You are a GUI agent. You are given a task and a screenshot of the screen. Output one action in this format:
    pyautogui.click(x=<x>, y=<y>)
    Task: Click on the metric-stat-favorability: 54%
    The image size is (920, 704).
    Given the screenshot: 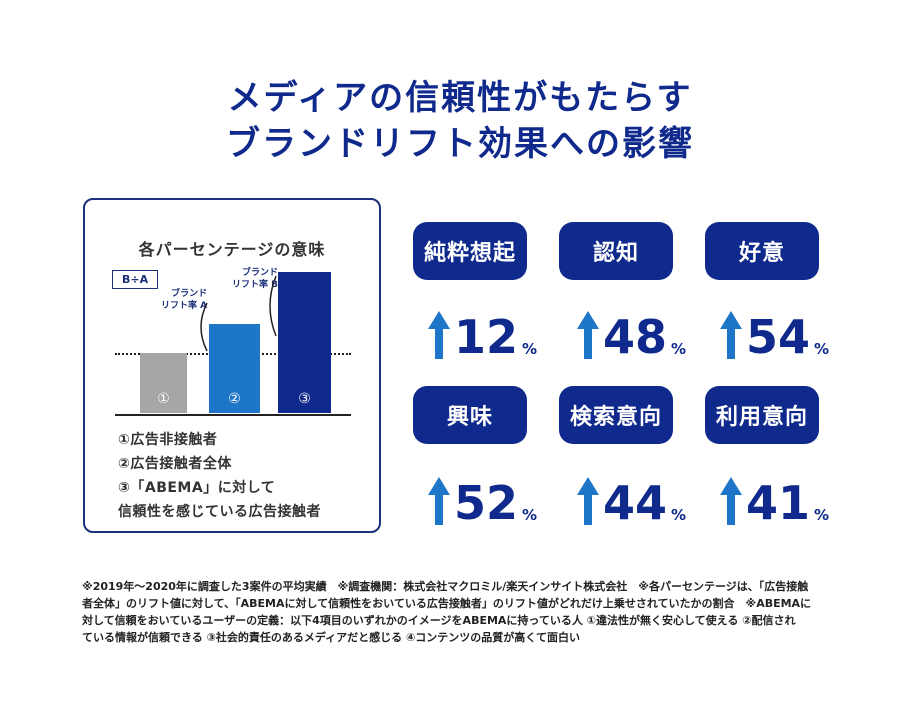 What is the action you would take?
    pyautogui.click(x=774, y=332)
    